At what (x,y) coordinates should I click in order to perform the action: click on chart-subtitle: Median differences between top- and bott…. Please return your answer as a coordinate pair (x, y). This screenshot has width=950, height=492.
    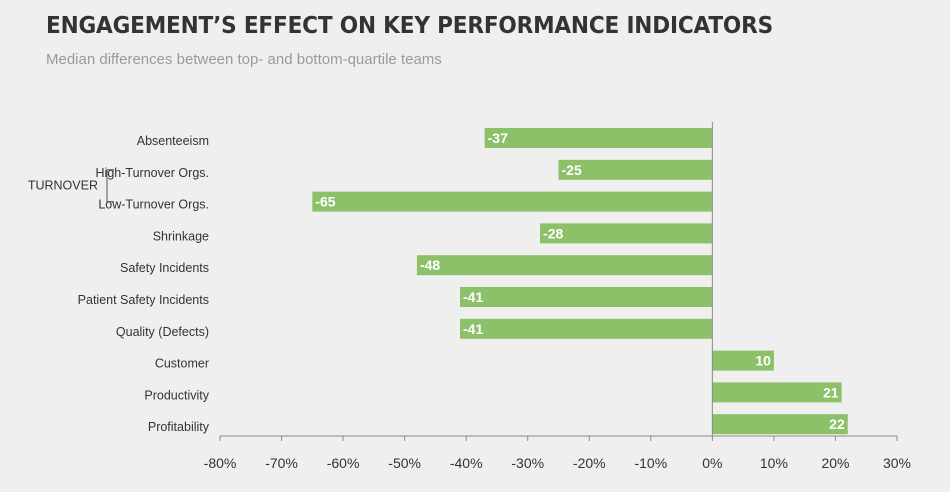
    Looking at the image, I should click on (244, 59).